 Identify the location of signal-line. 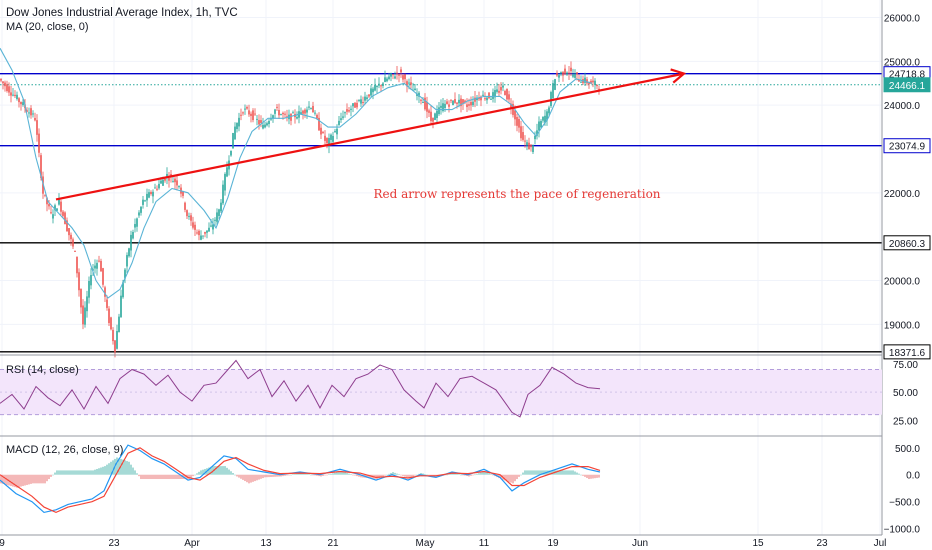
(300, 480).